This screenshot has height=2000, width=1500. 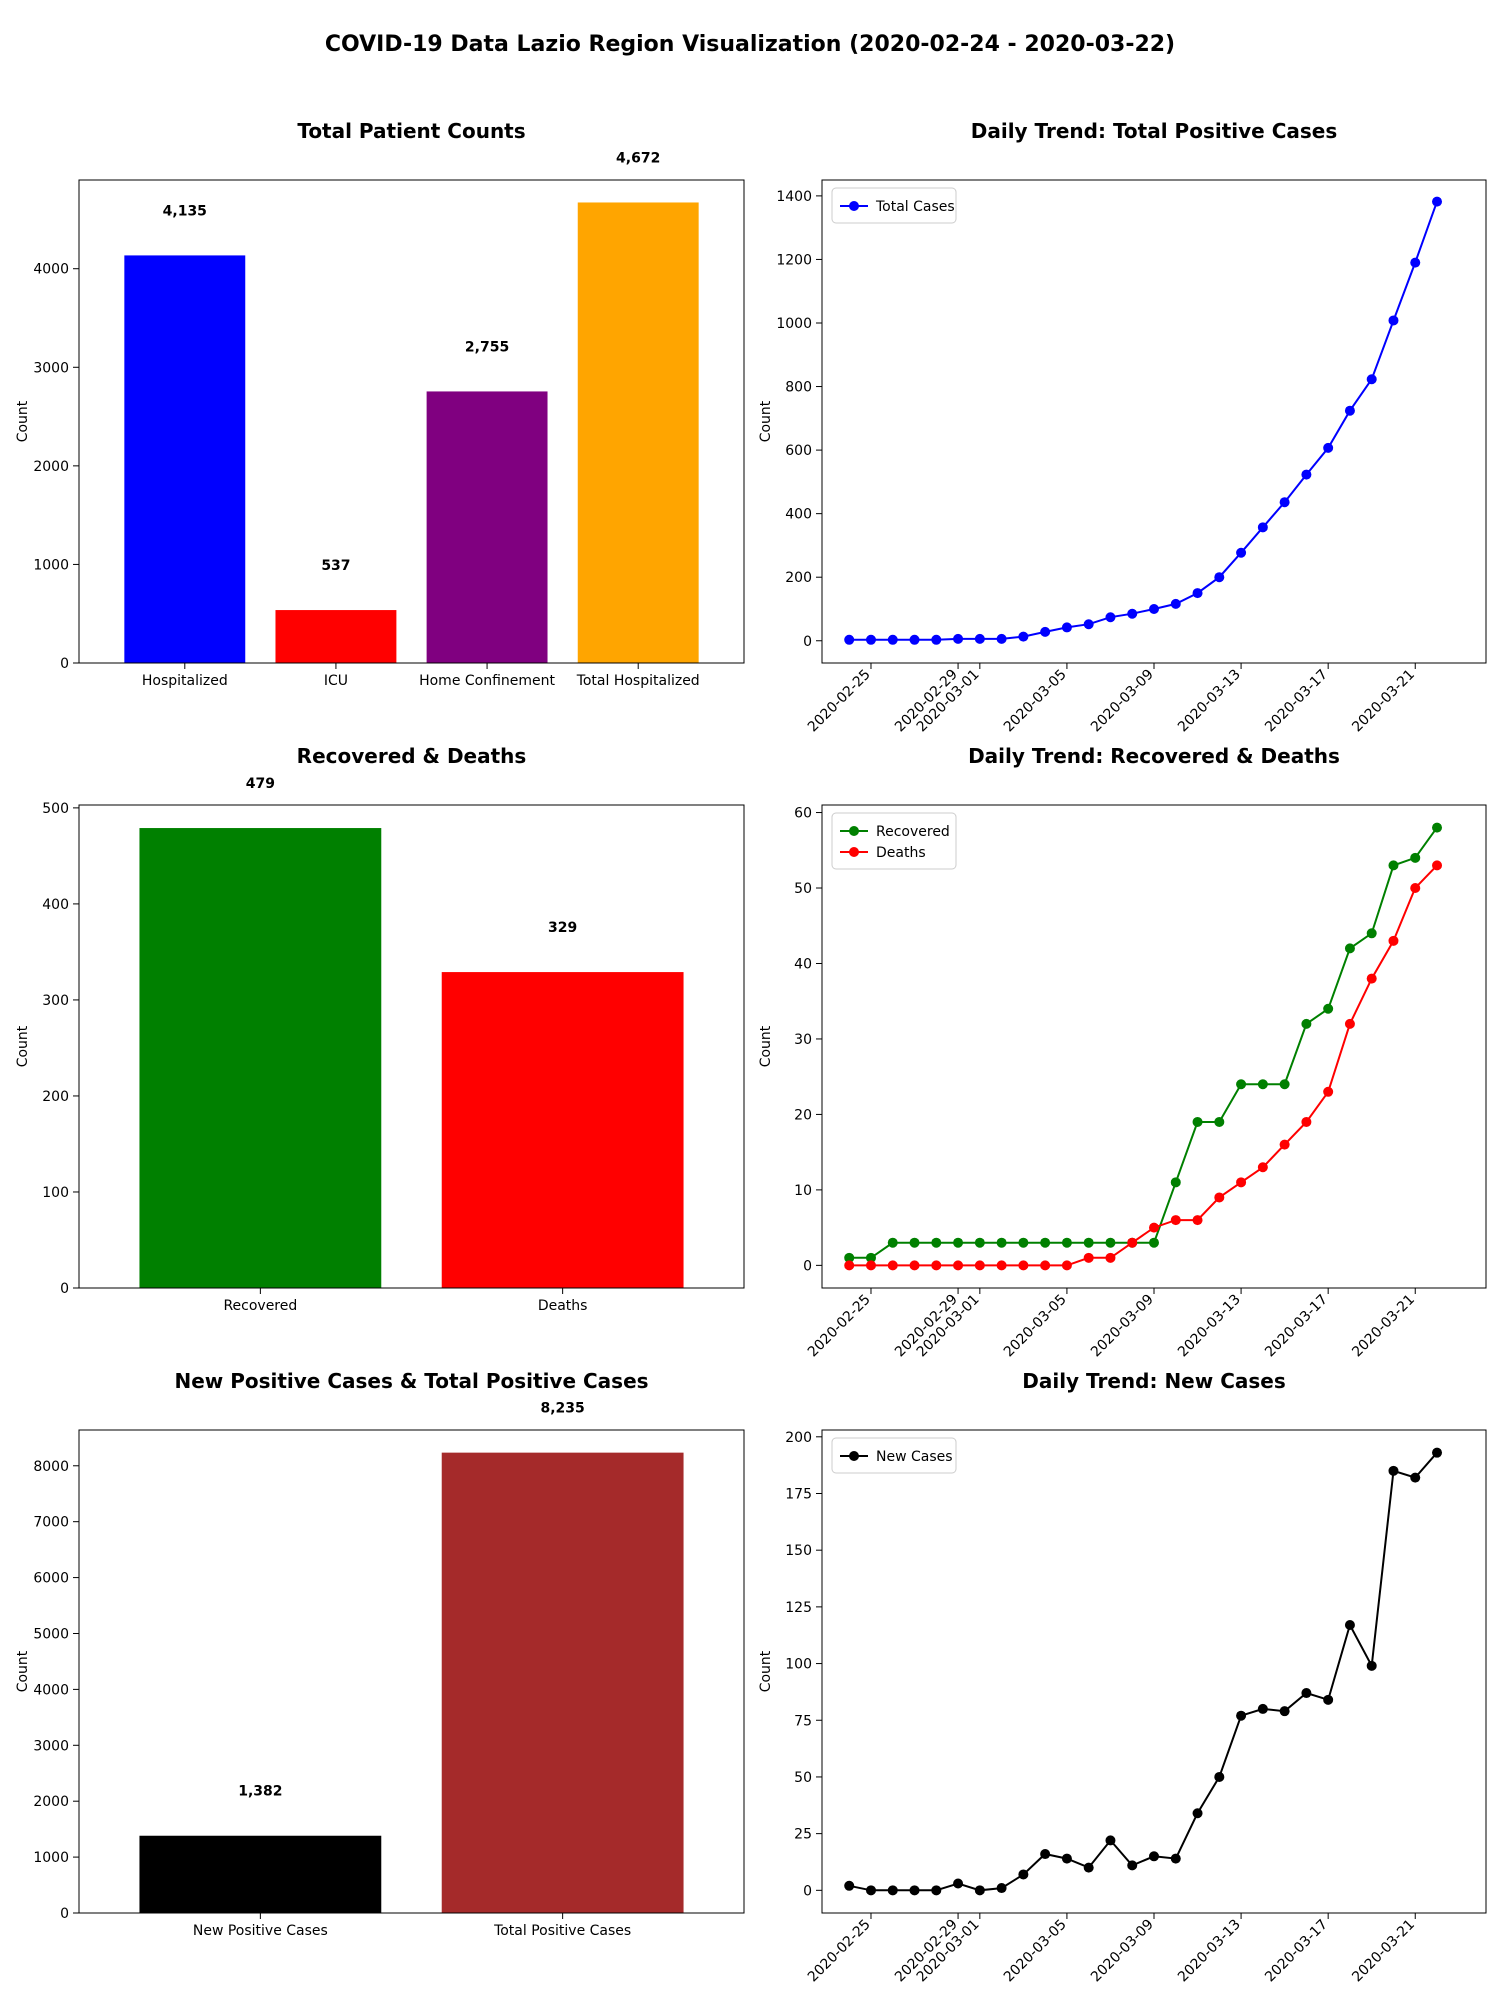 What do you see at coordinates (798, 1494) in the screenshot?
I see `y-tick-label: 175` at bounding box center [798, 1494].